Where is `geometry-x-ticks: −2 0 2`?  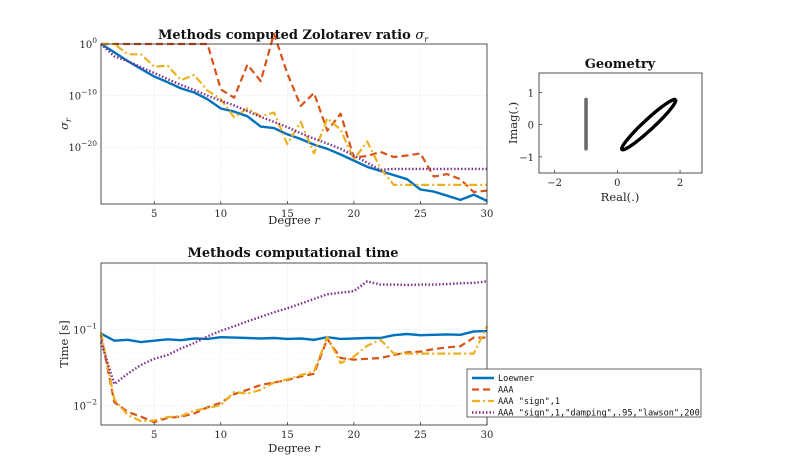
geometry-x-ticks: −2 0 2 is located at coordinates (615, 179).